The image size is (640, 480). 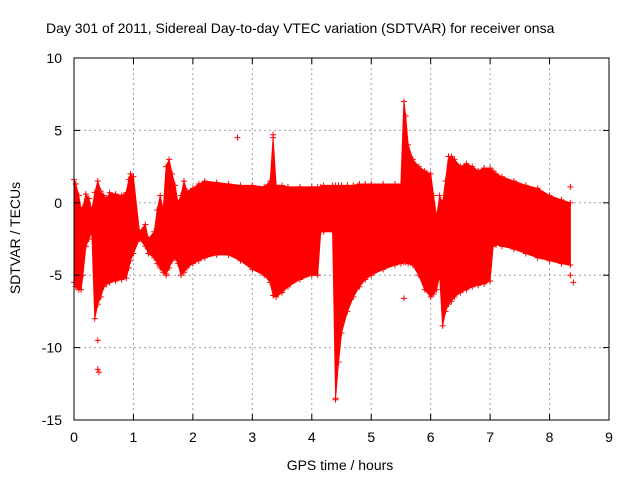 What do you see at coordinates (550, 437) in the screenshot?
I see `x-tick-label: 8` at bounding box center [550, 437].